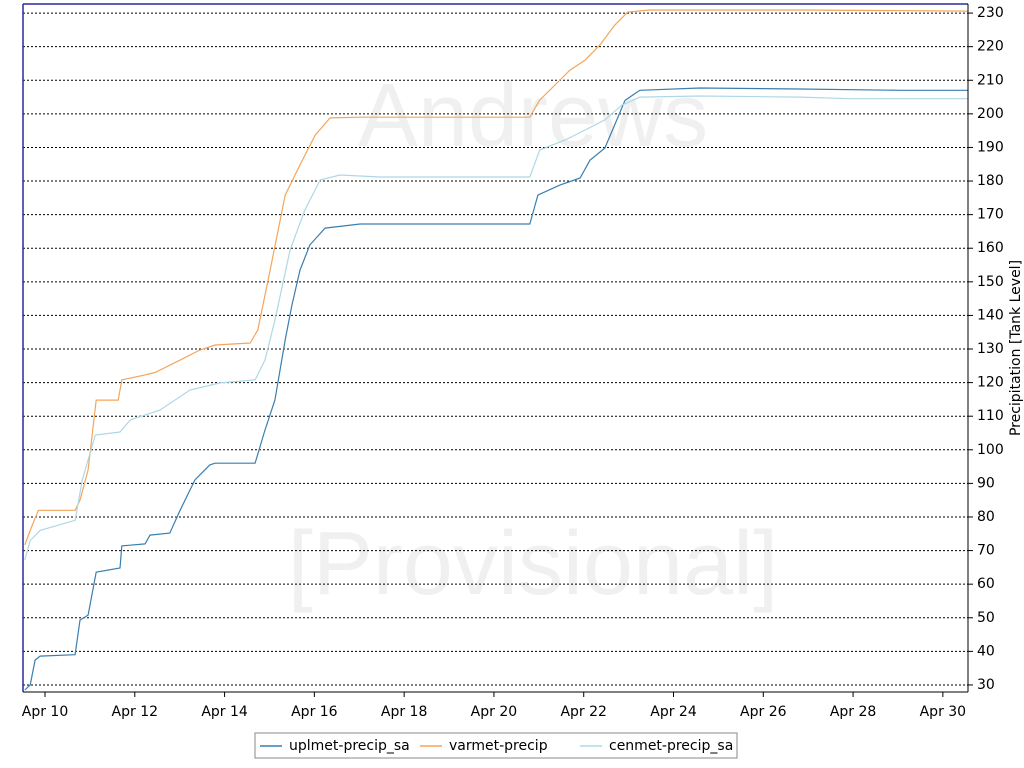 The width and height of the screenshot is (1024, 768). I want to click on y-tick-label: 30, so click(986, 685).